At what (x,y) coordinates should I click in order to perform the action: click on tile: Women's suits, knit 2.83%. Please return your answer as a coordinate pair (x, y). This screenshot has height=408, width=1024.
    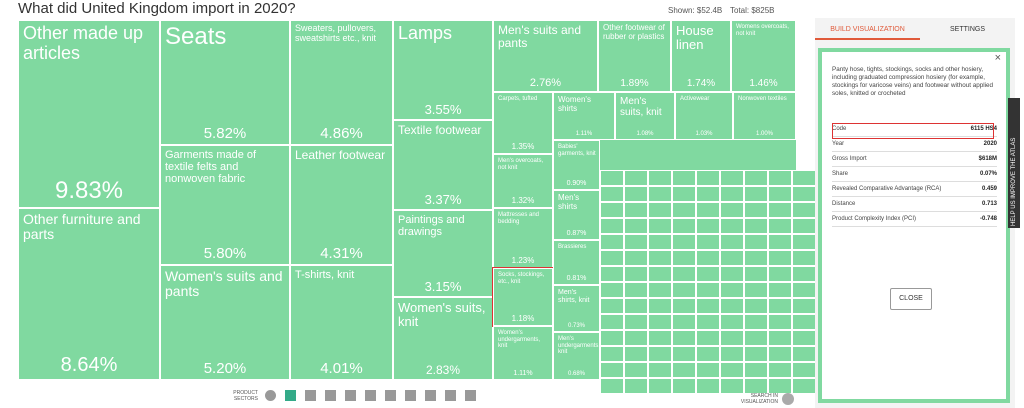
    Looking at the image, I should click on (443, 338).